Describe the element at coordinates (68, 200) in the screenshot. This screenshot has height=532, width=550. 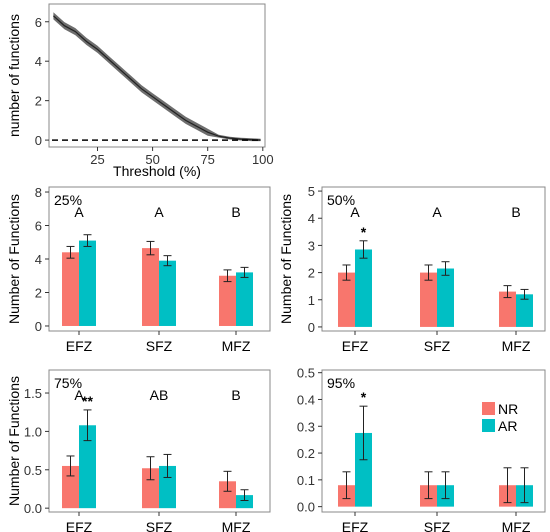
I see `panel-annotation: 25%` at that location.